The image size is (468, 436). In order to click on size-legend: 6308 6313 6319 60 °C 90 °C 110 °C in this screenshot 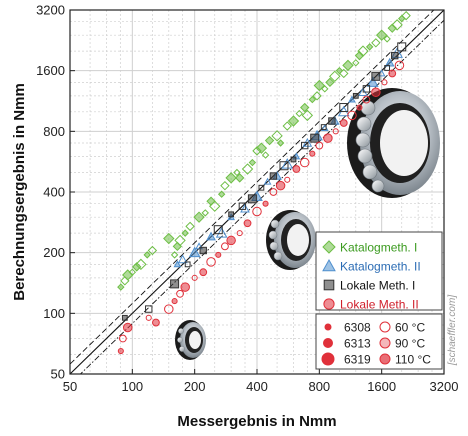, I will do `click(379, 341)`.